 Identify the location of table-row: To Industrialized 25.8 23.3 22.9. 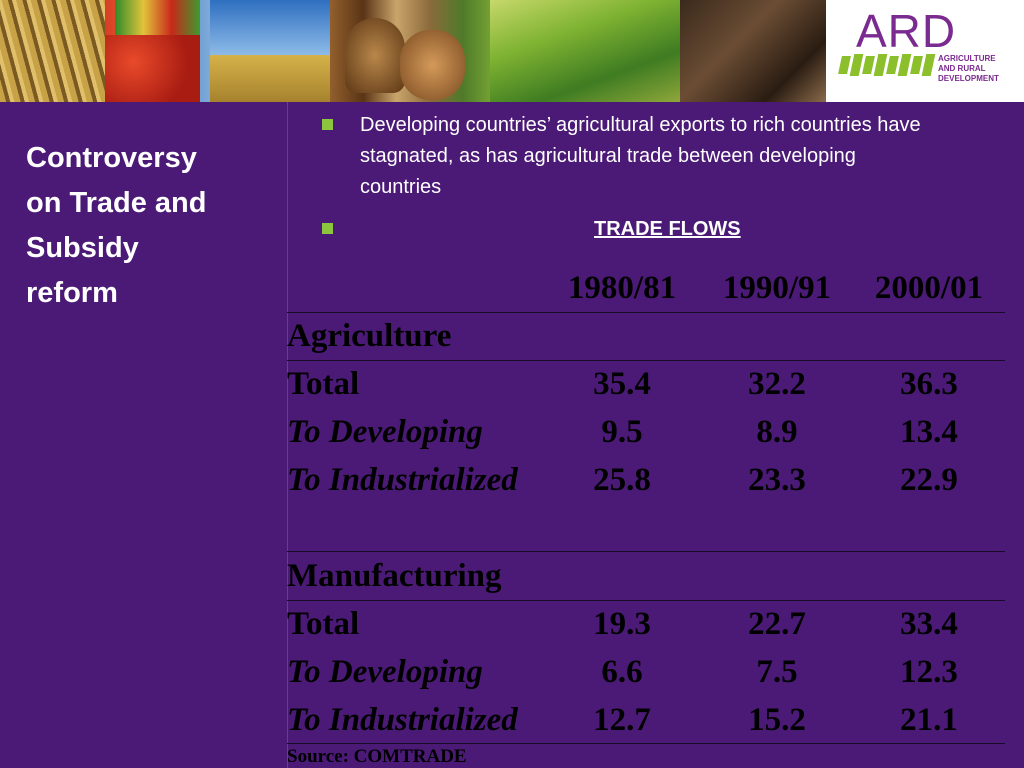
(646, 482).